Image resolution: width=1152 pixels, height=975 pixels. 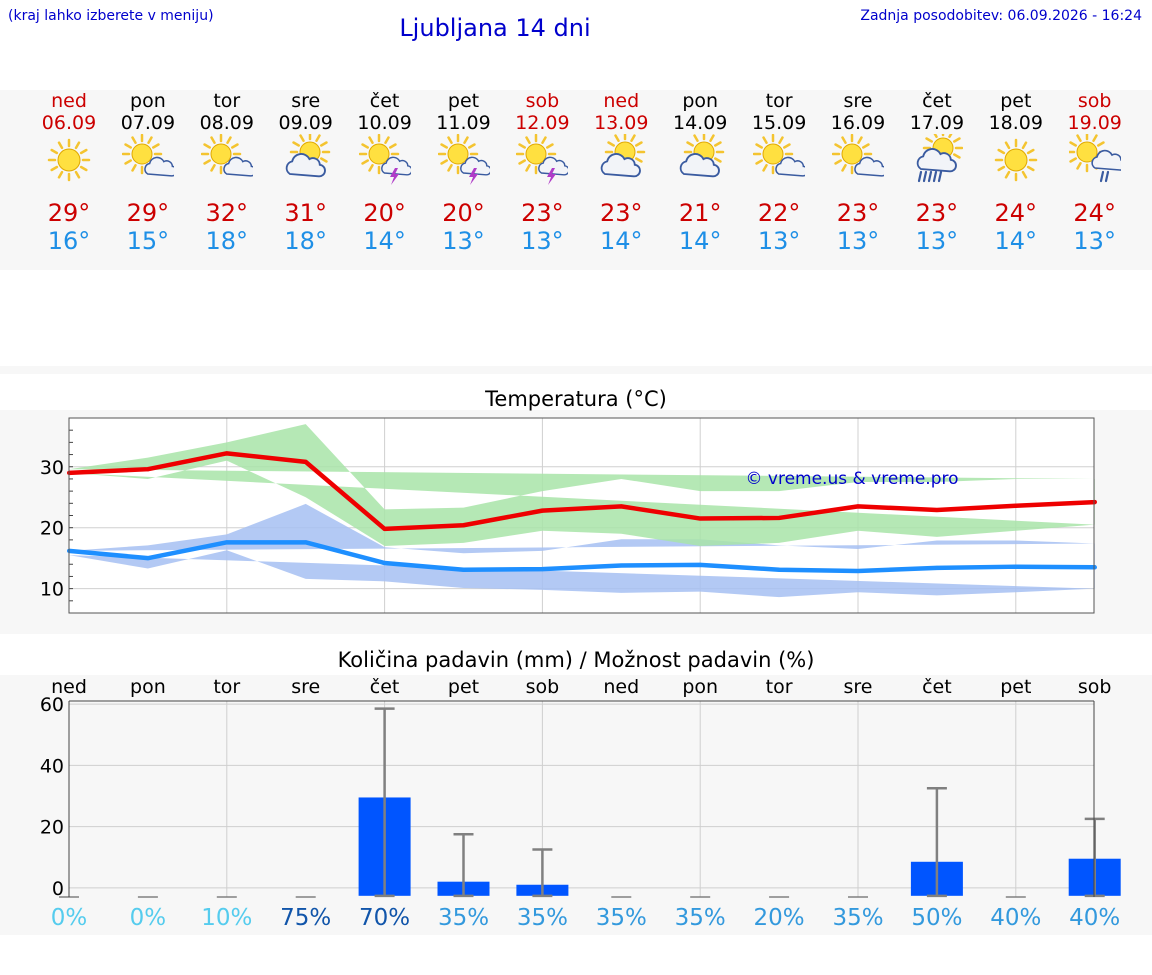 What do you see at coordinates (305, 241) in the screenshot?
I see `temp-min: 18°` at bounding box center [305, 241].